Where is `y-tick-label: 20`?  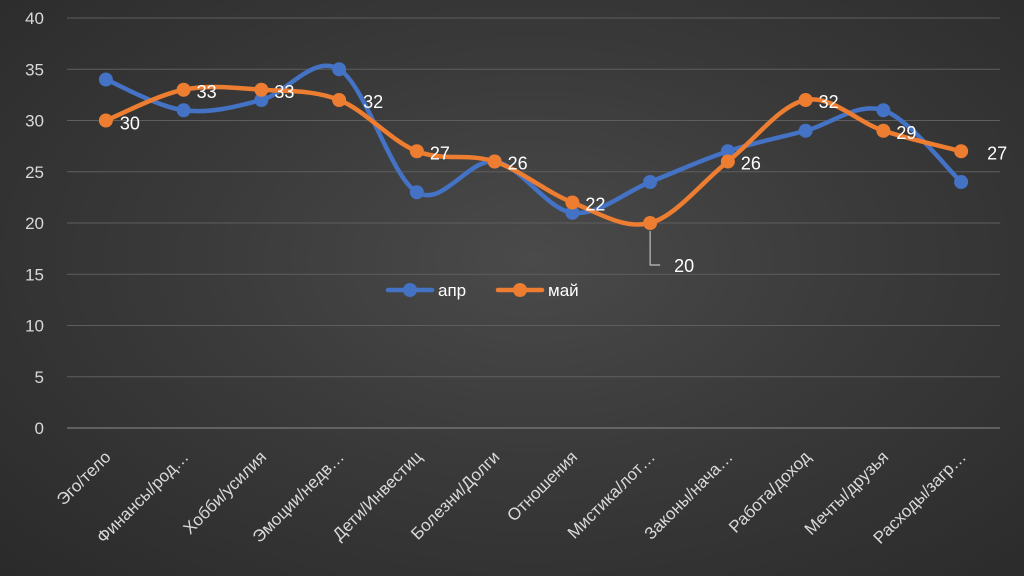
y-tick-label: 20 is located at coordinates (34, 223).